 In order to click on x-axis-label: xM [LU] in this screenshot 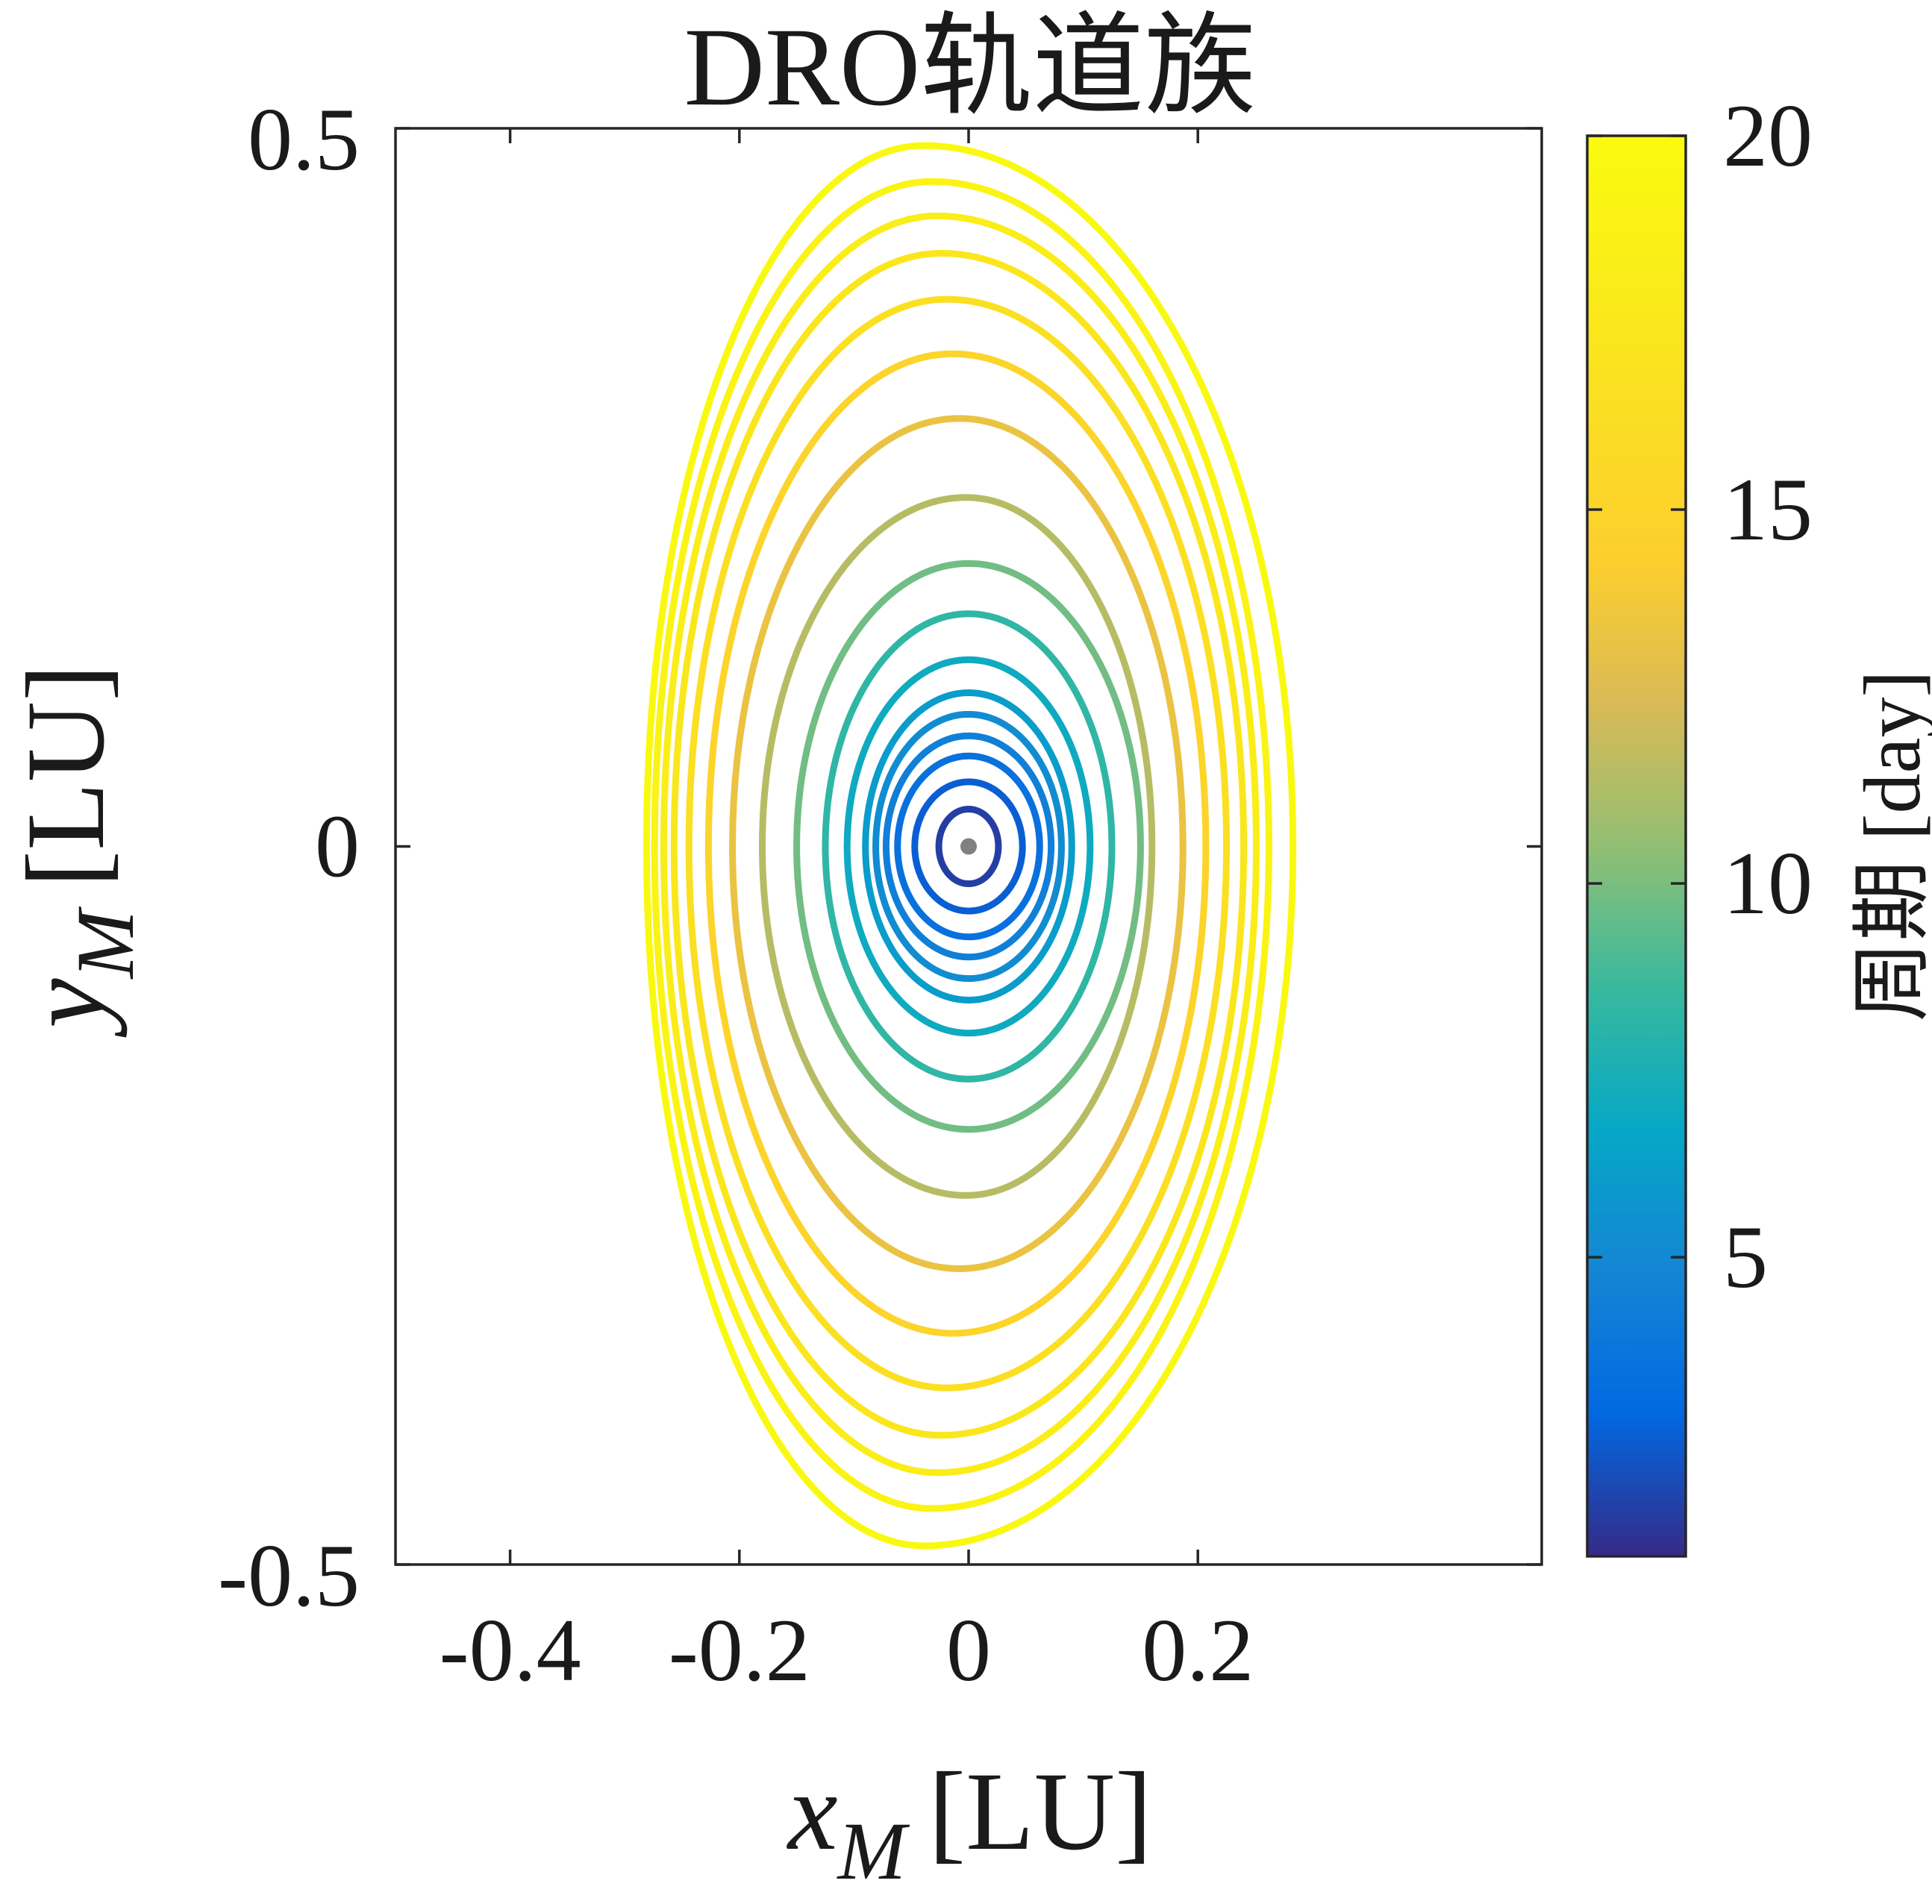, I will do `click(969, 1823)`.